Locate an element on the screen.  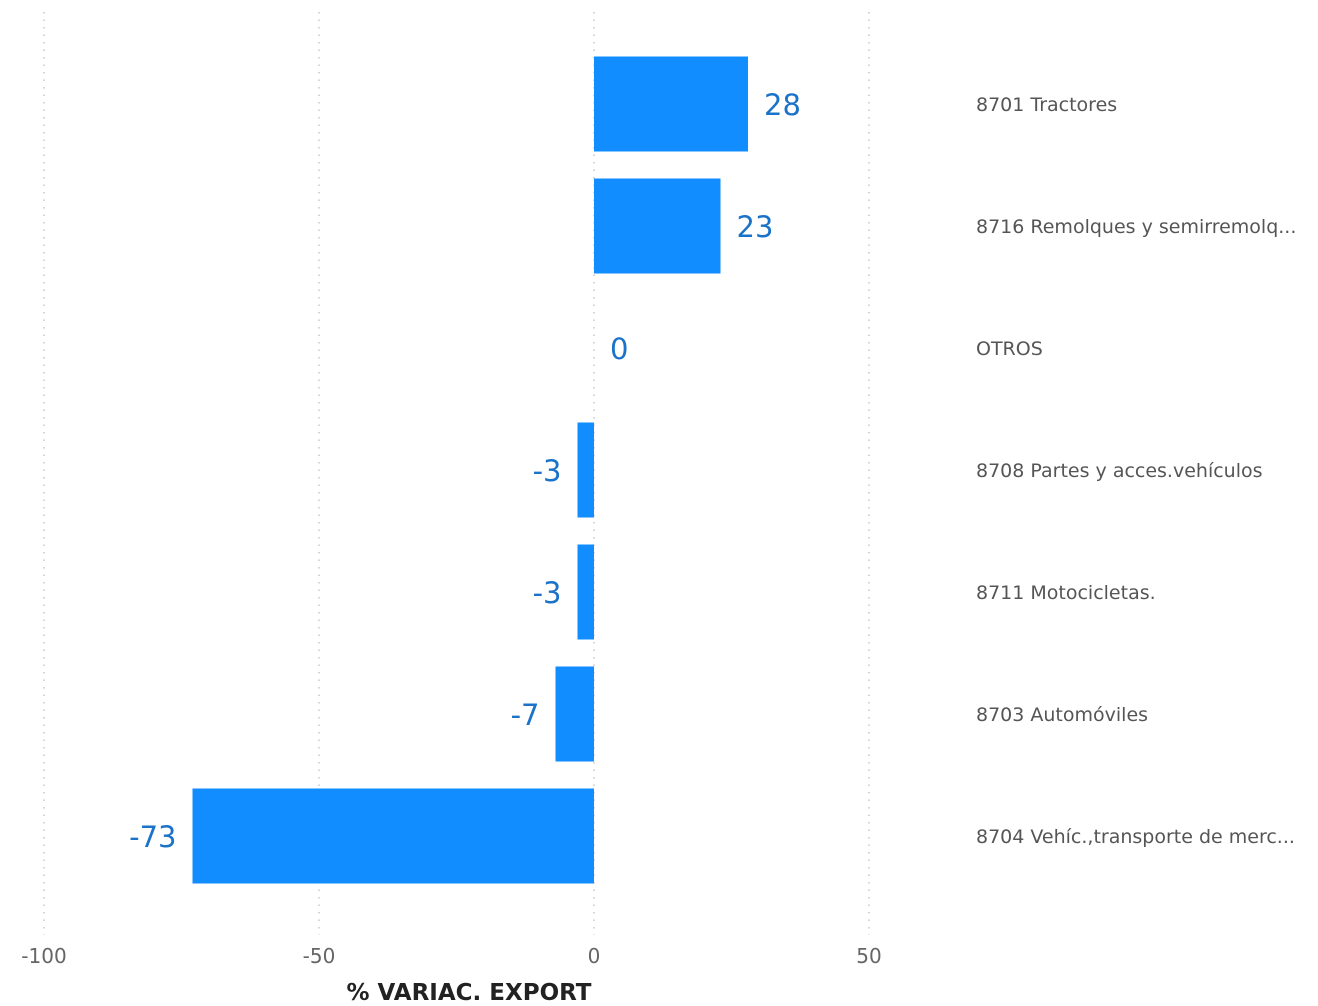
data-label: -7 is located at coordinates (525, 715).